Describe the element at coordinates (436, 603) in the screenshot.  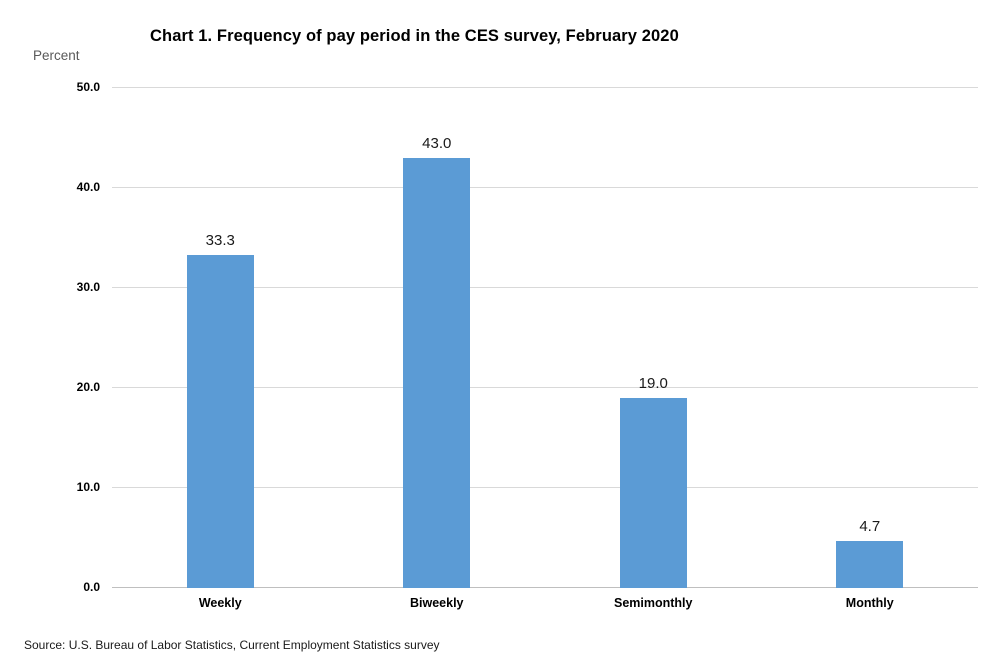
I see `x-category-label: Biweekly` at that location.